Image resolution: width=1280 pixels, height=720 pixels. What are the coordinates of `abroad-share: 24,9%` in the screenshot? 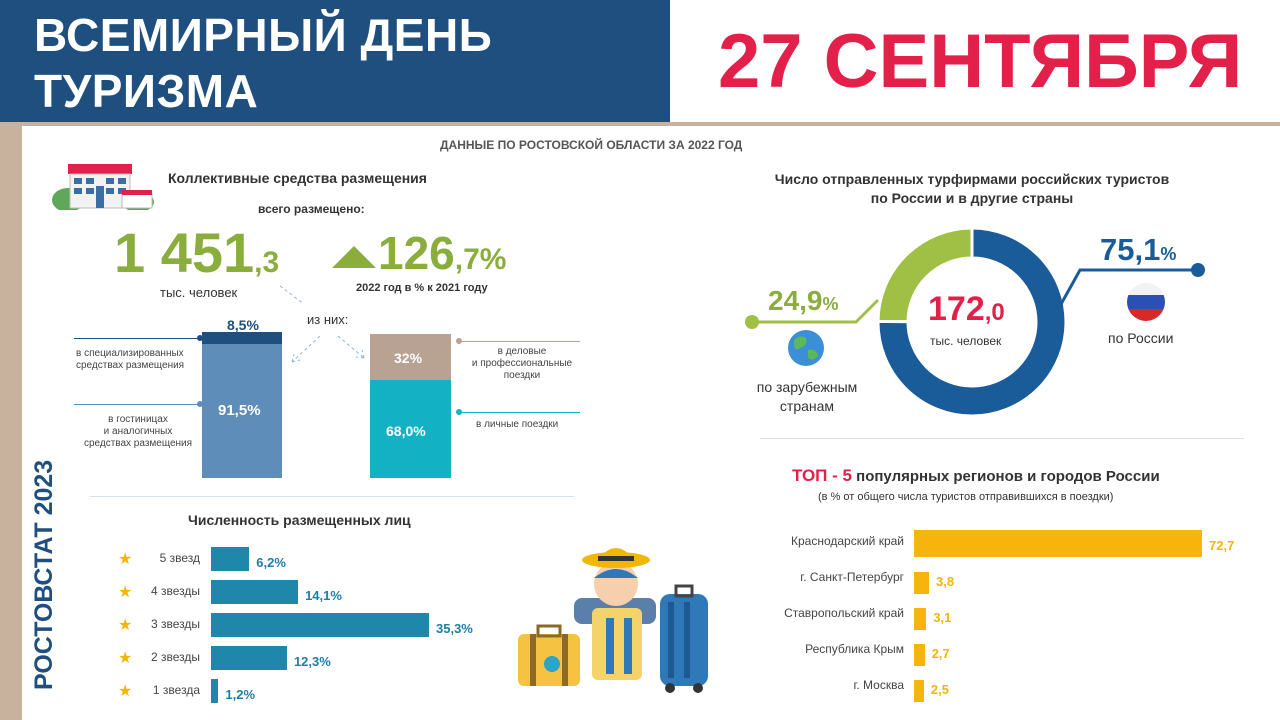 It's located at (803, 301).